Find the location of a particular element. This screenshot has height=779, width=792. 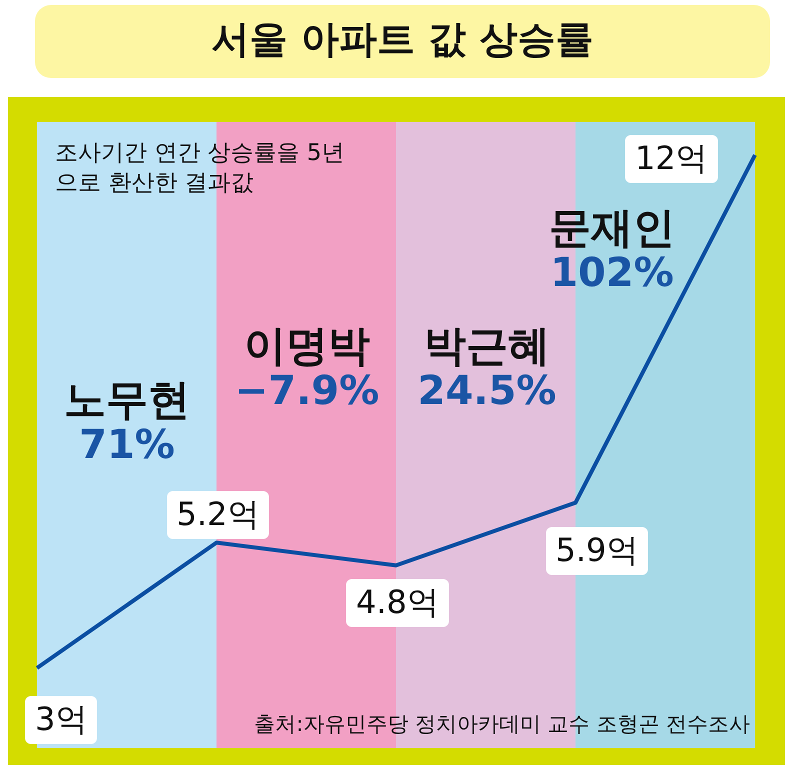

annotation: 조사기간 연간 상승률을 5년으로 환산한 결과값 is located at coordinates (200, 168).